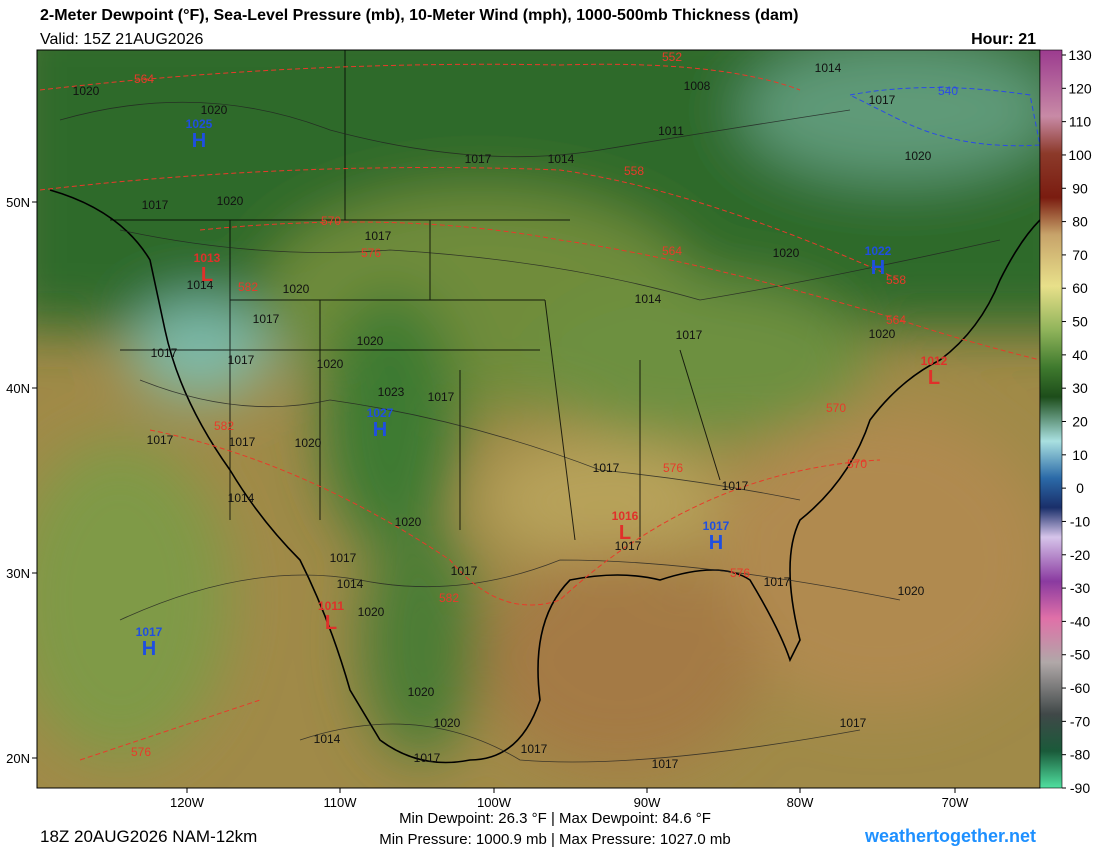 This screenshot has height=850, width=1100. I want to click on colorbar-tick-label: -40, so click(1080, 621).